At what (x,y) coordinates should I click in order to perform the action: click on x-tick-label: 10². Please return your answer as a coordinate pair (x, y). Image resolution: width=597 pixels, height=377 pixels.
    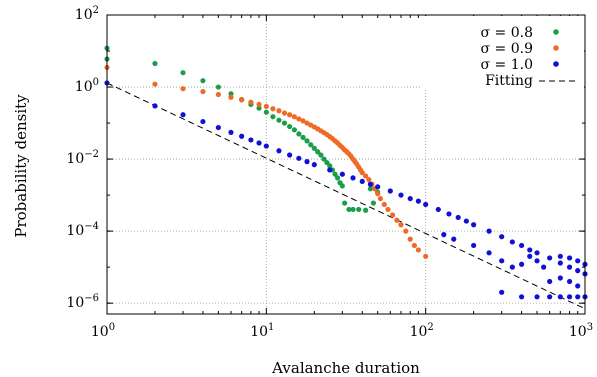
    Looking at the image, I should click on (422, 331).